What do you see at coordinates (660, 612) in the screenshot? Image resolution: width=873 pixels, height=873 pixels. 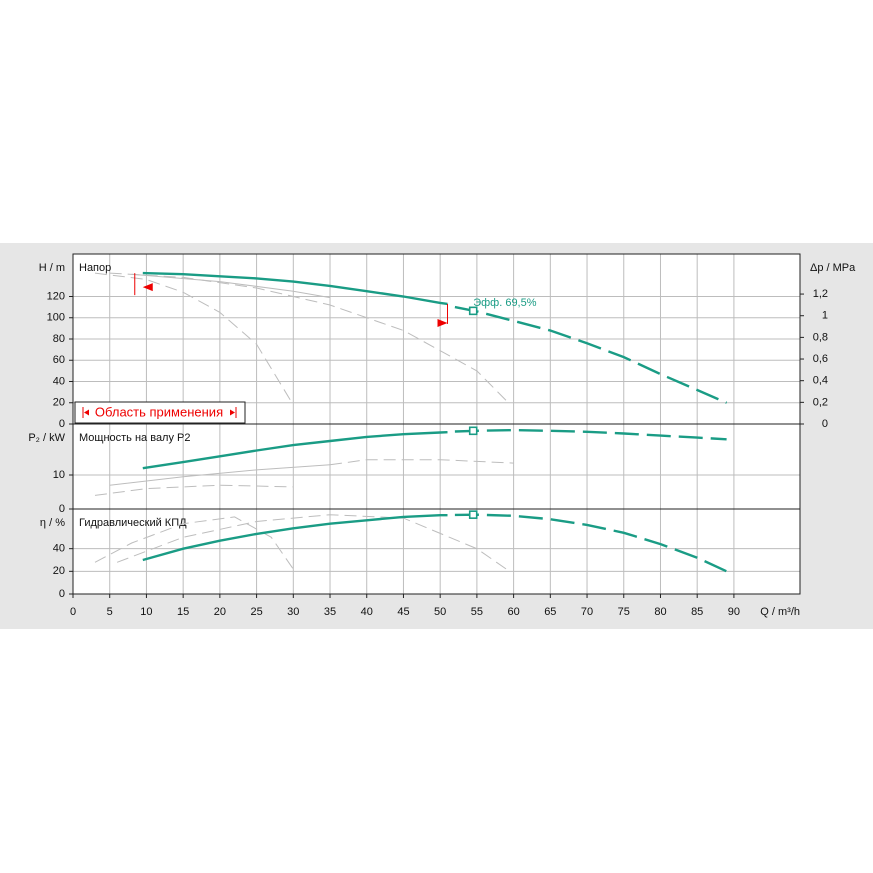 I see `x-tick-label: 80` at bounding box center [660, 612].